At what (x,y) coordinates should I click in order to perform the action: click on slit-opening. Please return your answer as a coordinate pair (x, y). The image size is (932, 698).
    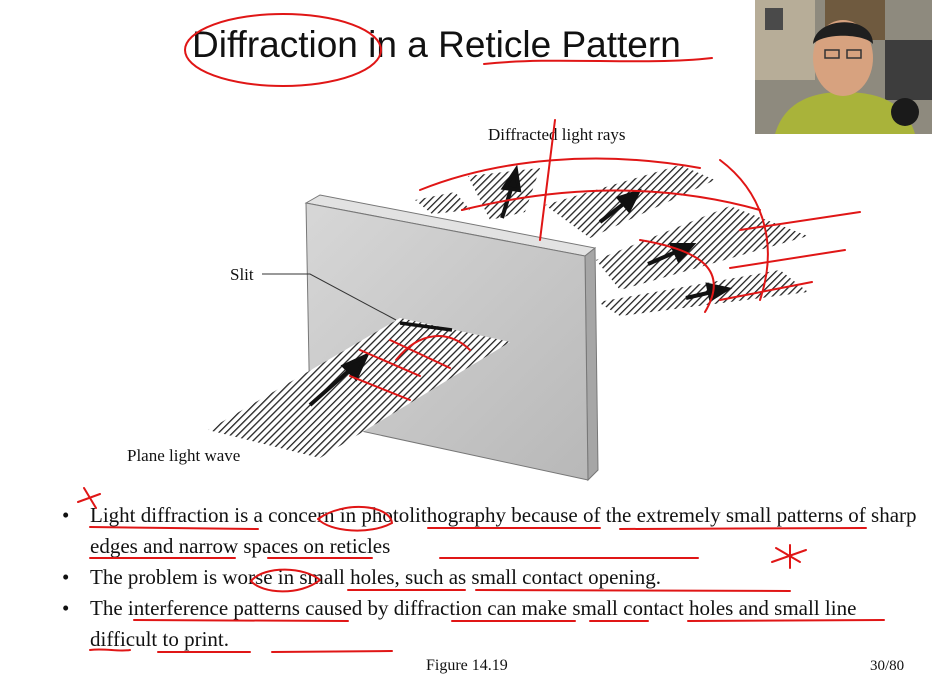
    Looking at the image, I should click on (426, 326).